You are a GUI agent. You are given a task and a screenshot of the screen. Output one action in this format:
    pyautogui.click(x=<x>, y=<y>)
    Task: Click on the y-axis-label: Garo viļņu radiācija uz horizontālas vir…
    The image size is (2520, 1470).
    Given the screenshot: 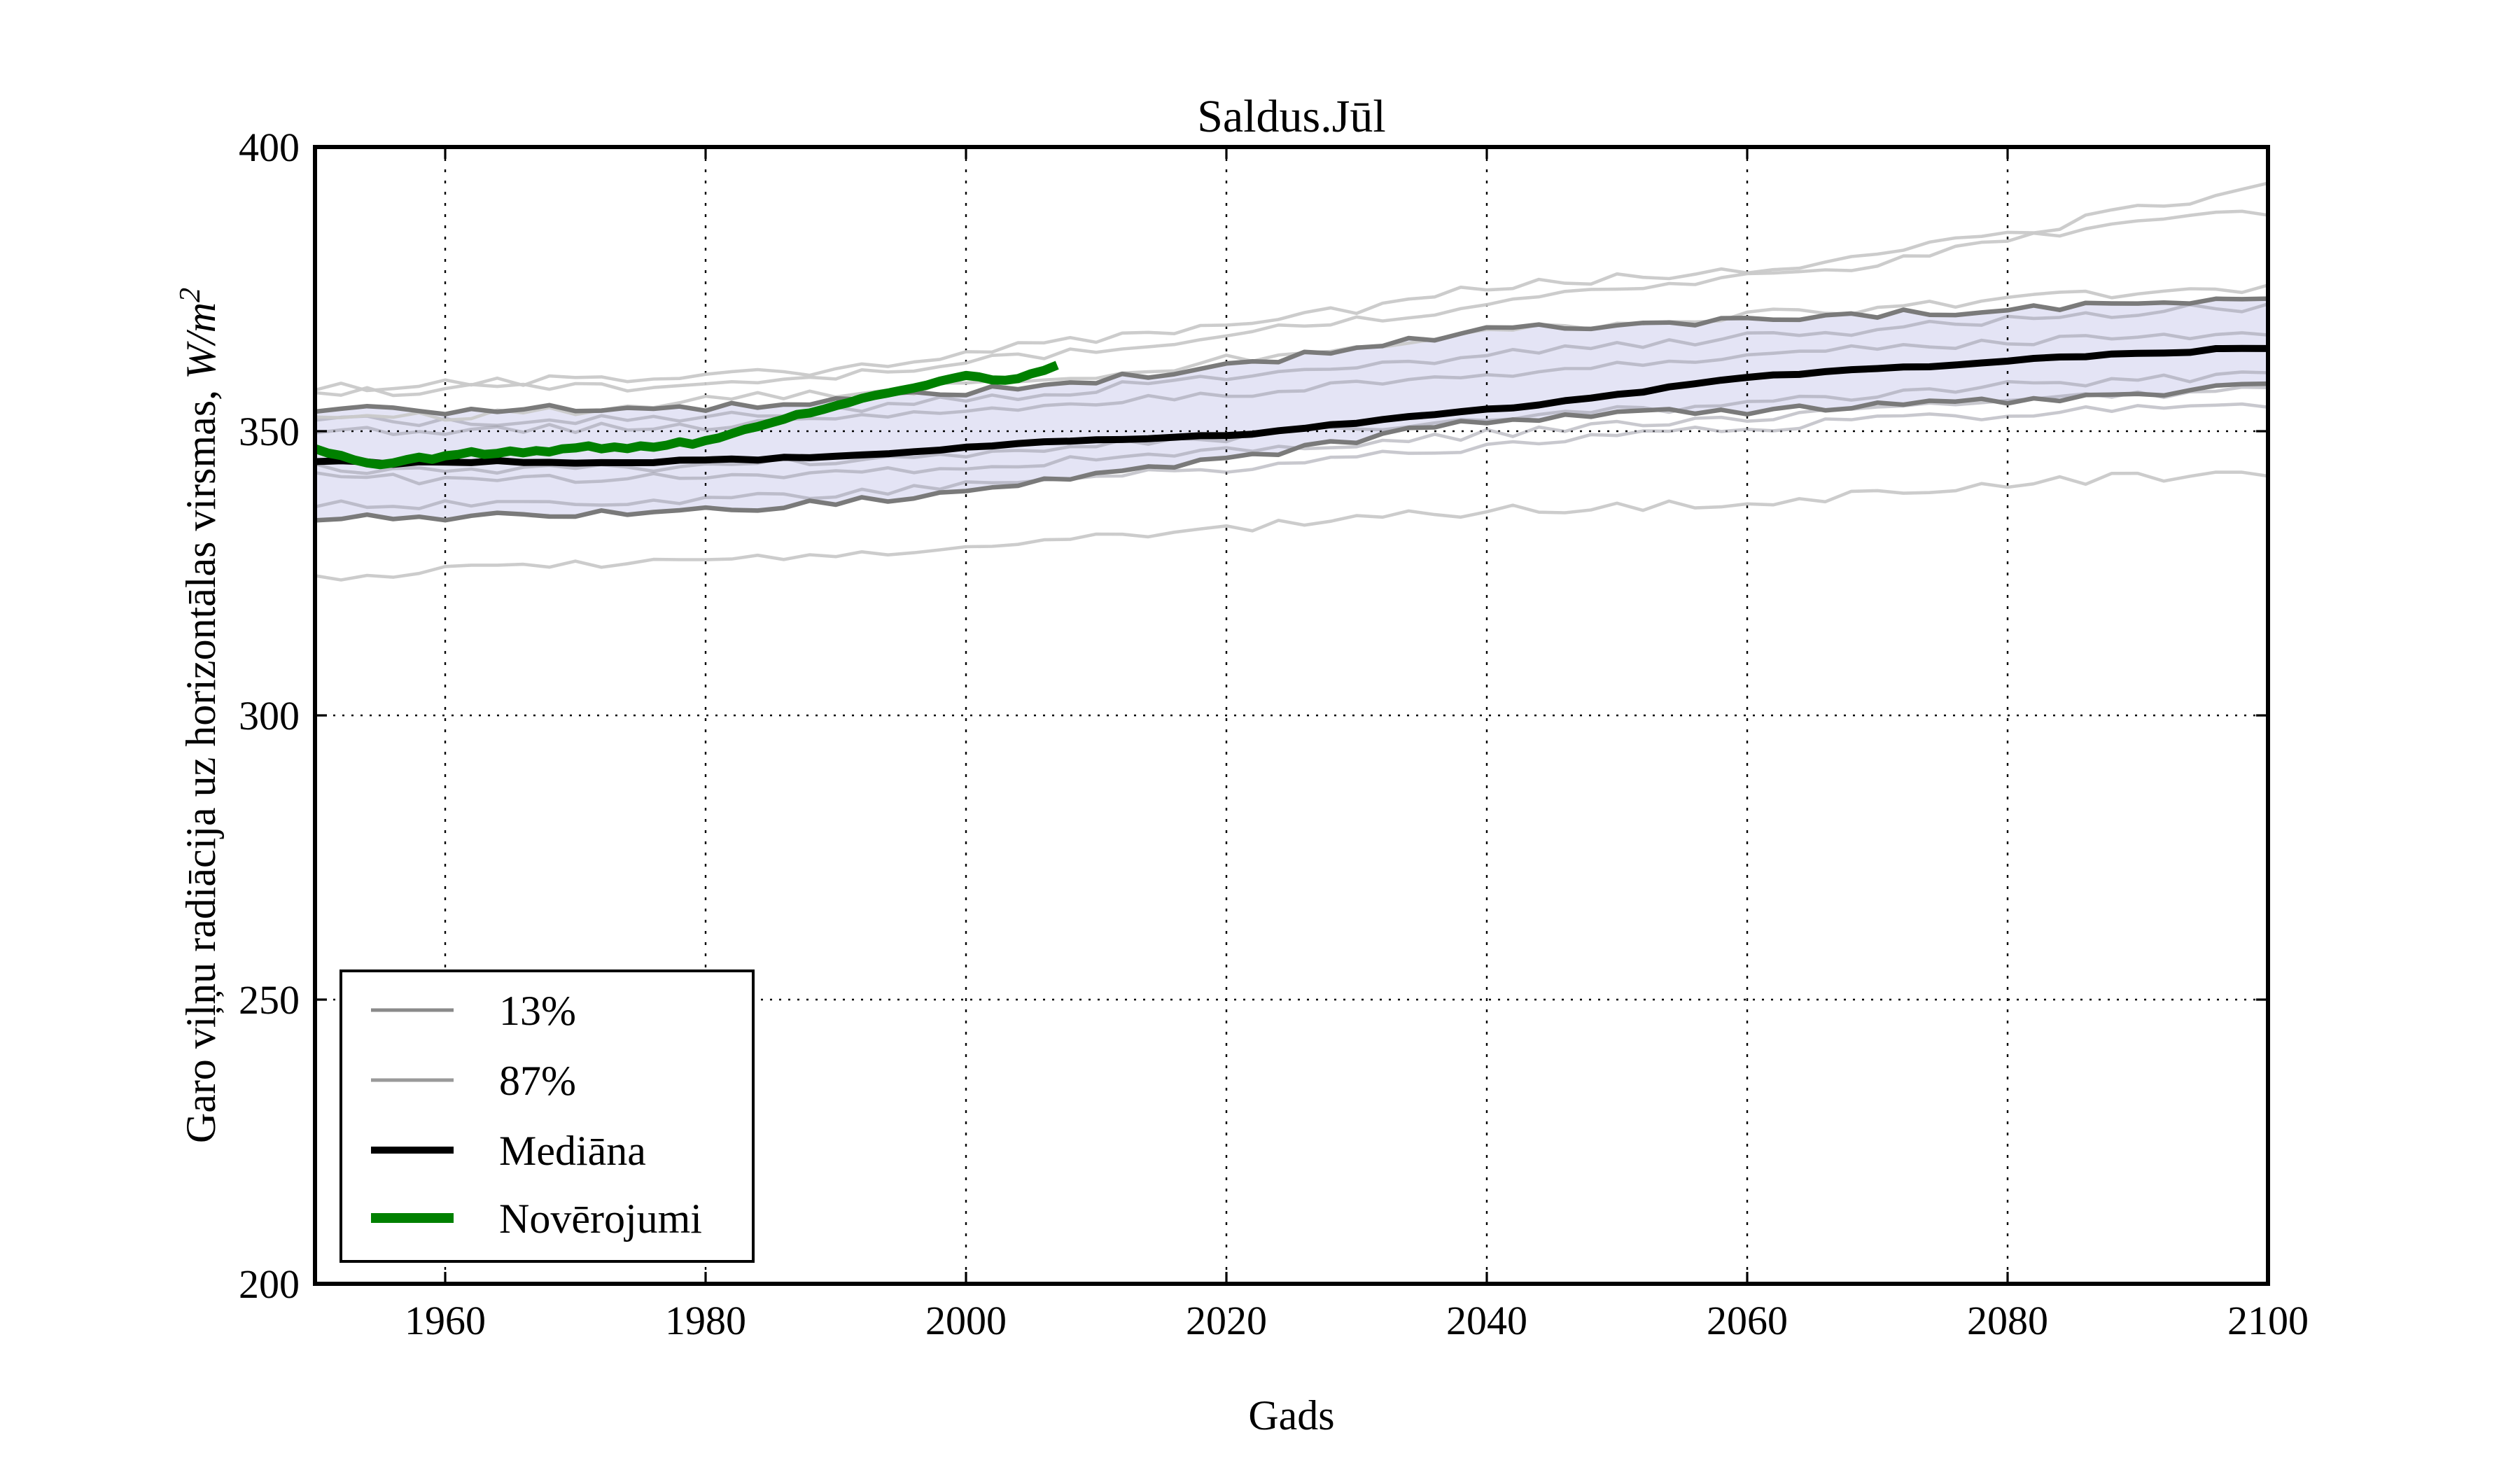 What is the action you would take?
    pyautogui.click(x=199, y=715)
    